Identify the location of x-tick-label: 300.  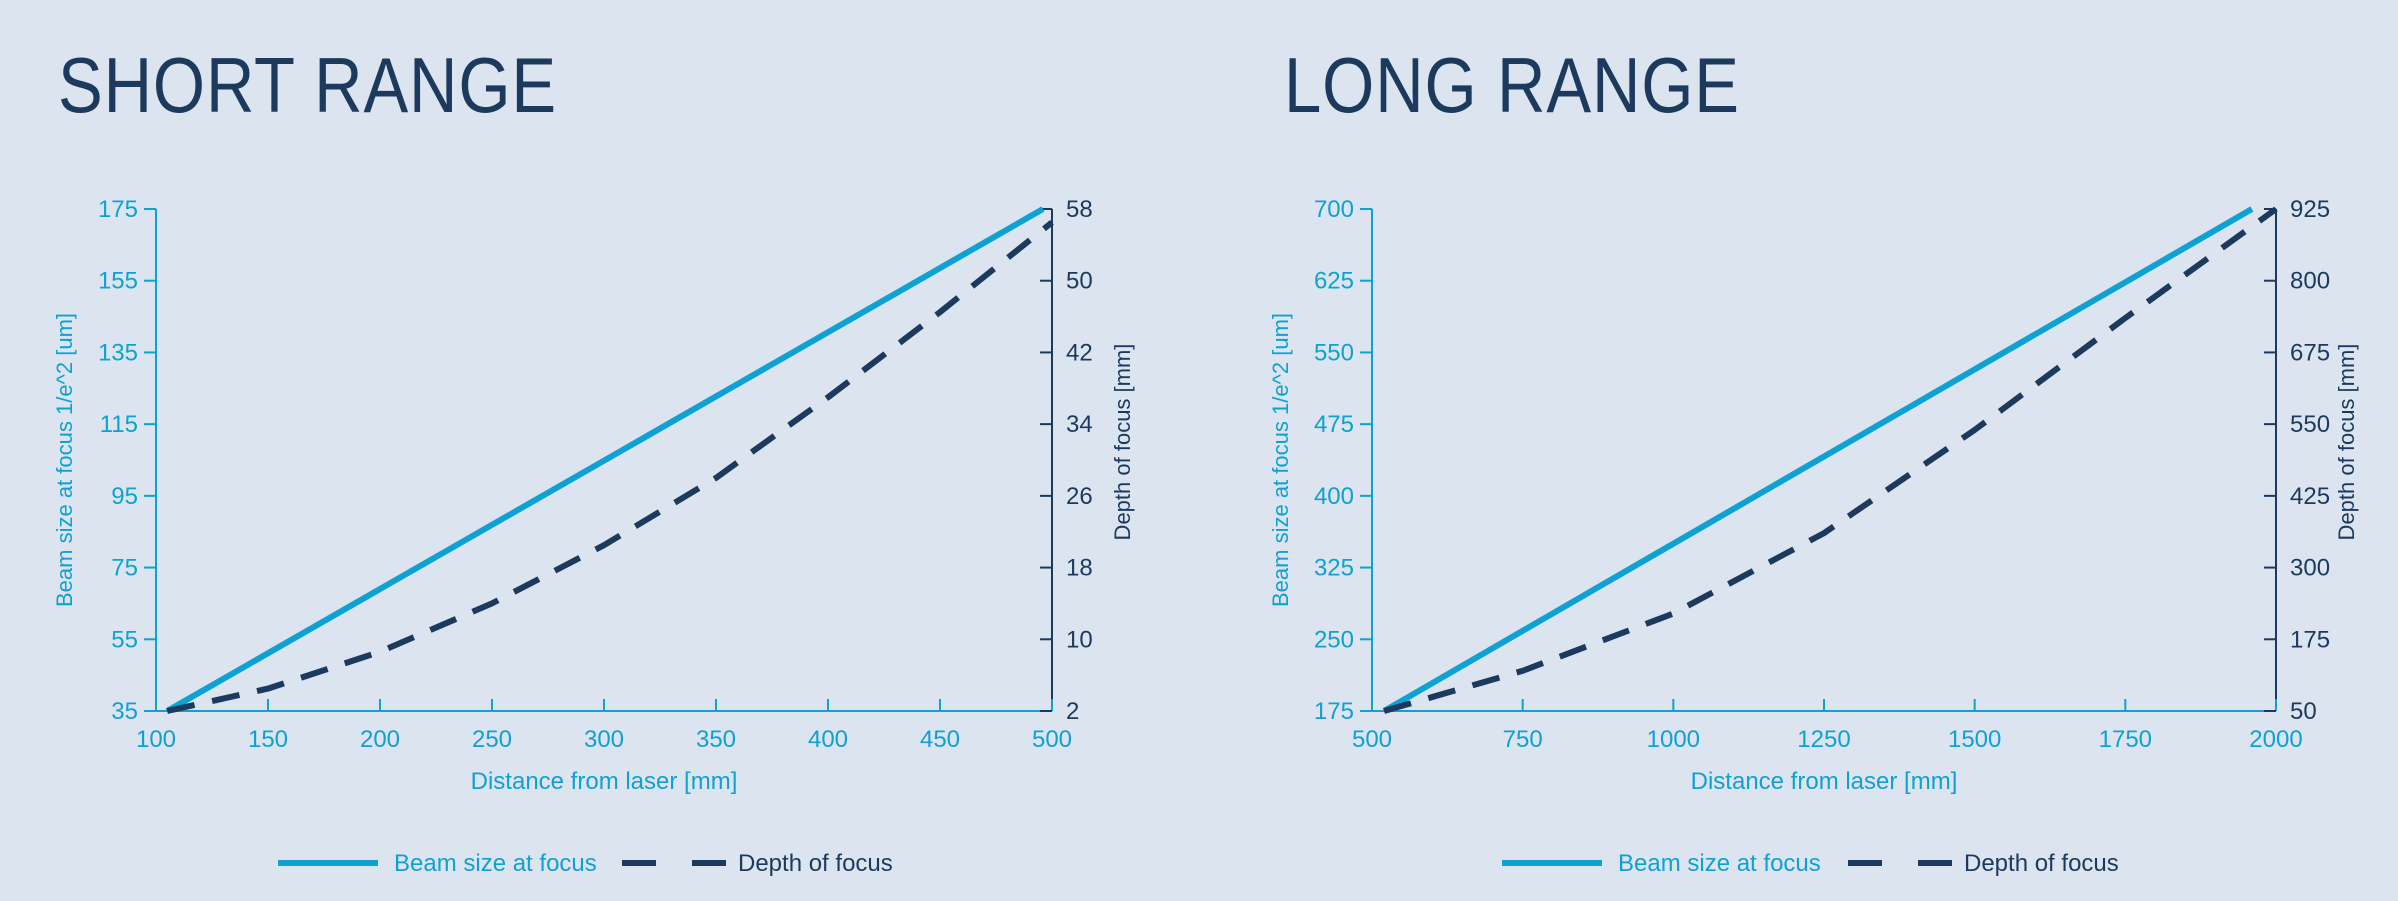
(604, 739).